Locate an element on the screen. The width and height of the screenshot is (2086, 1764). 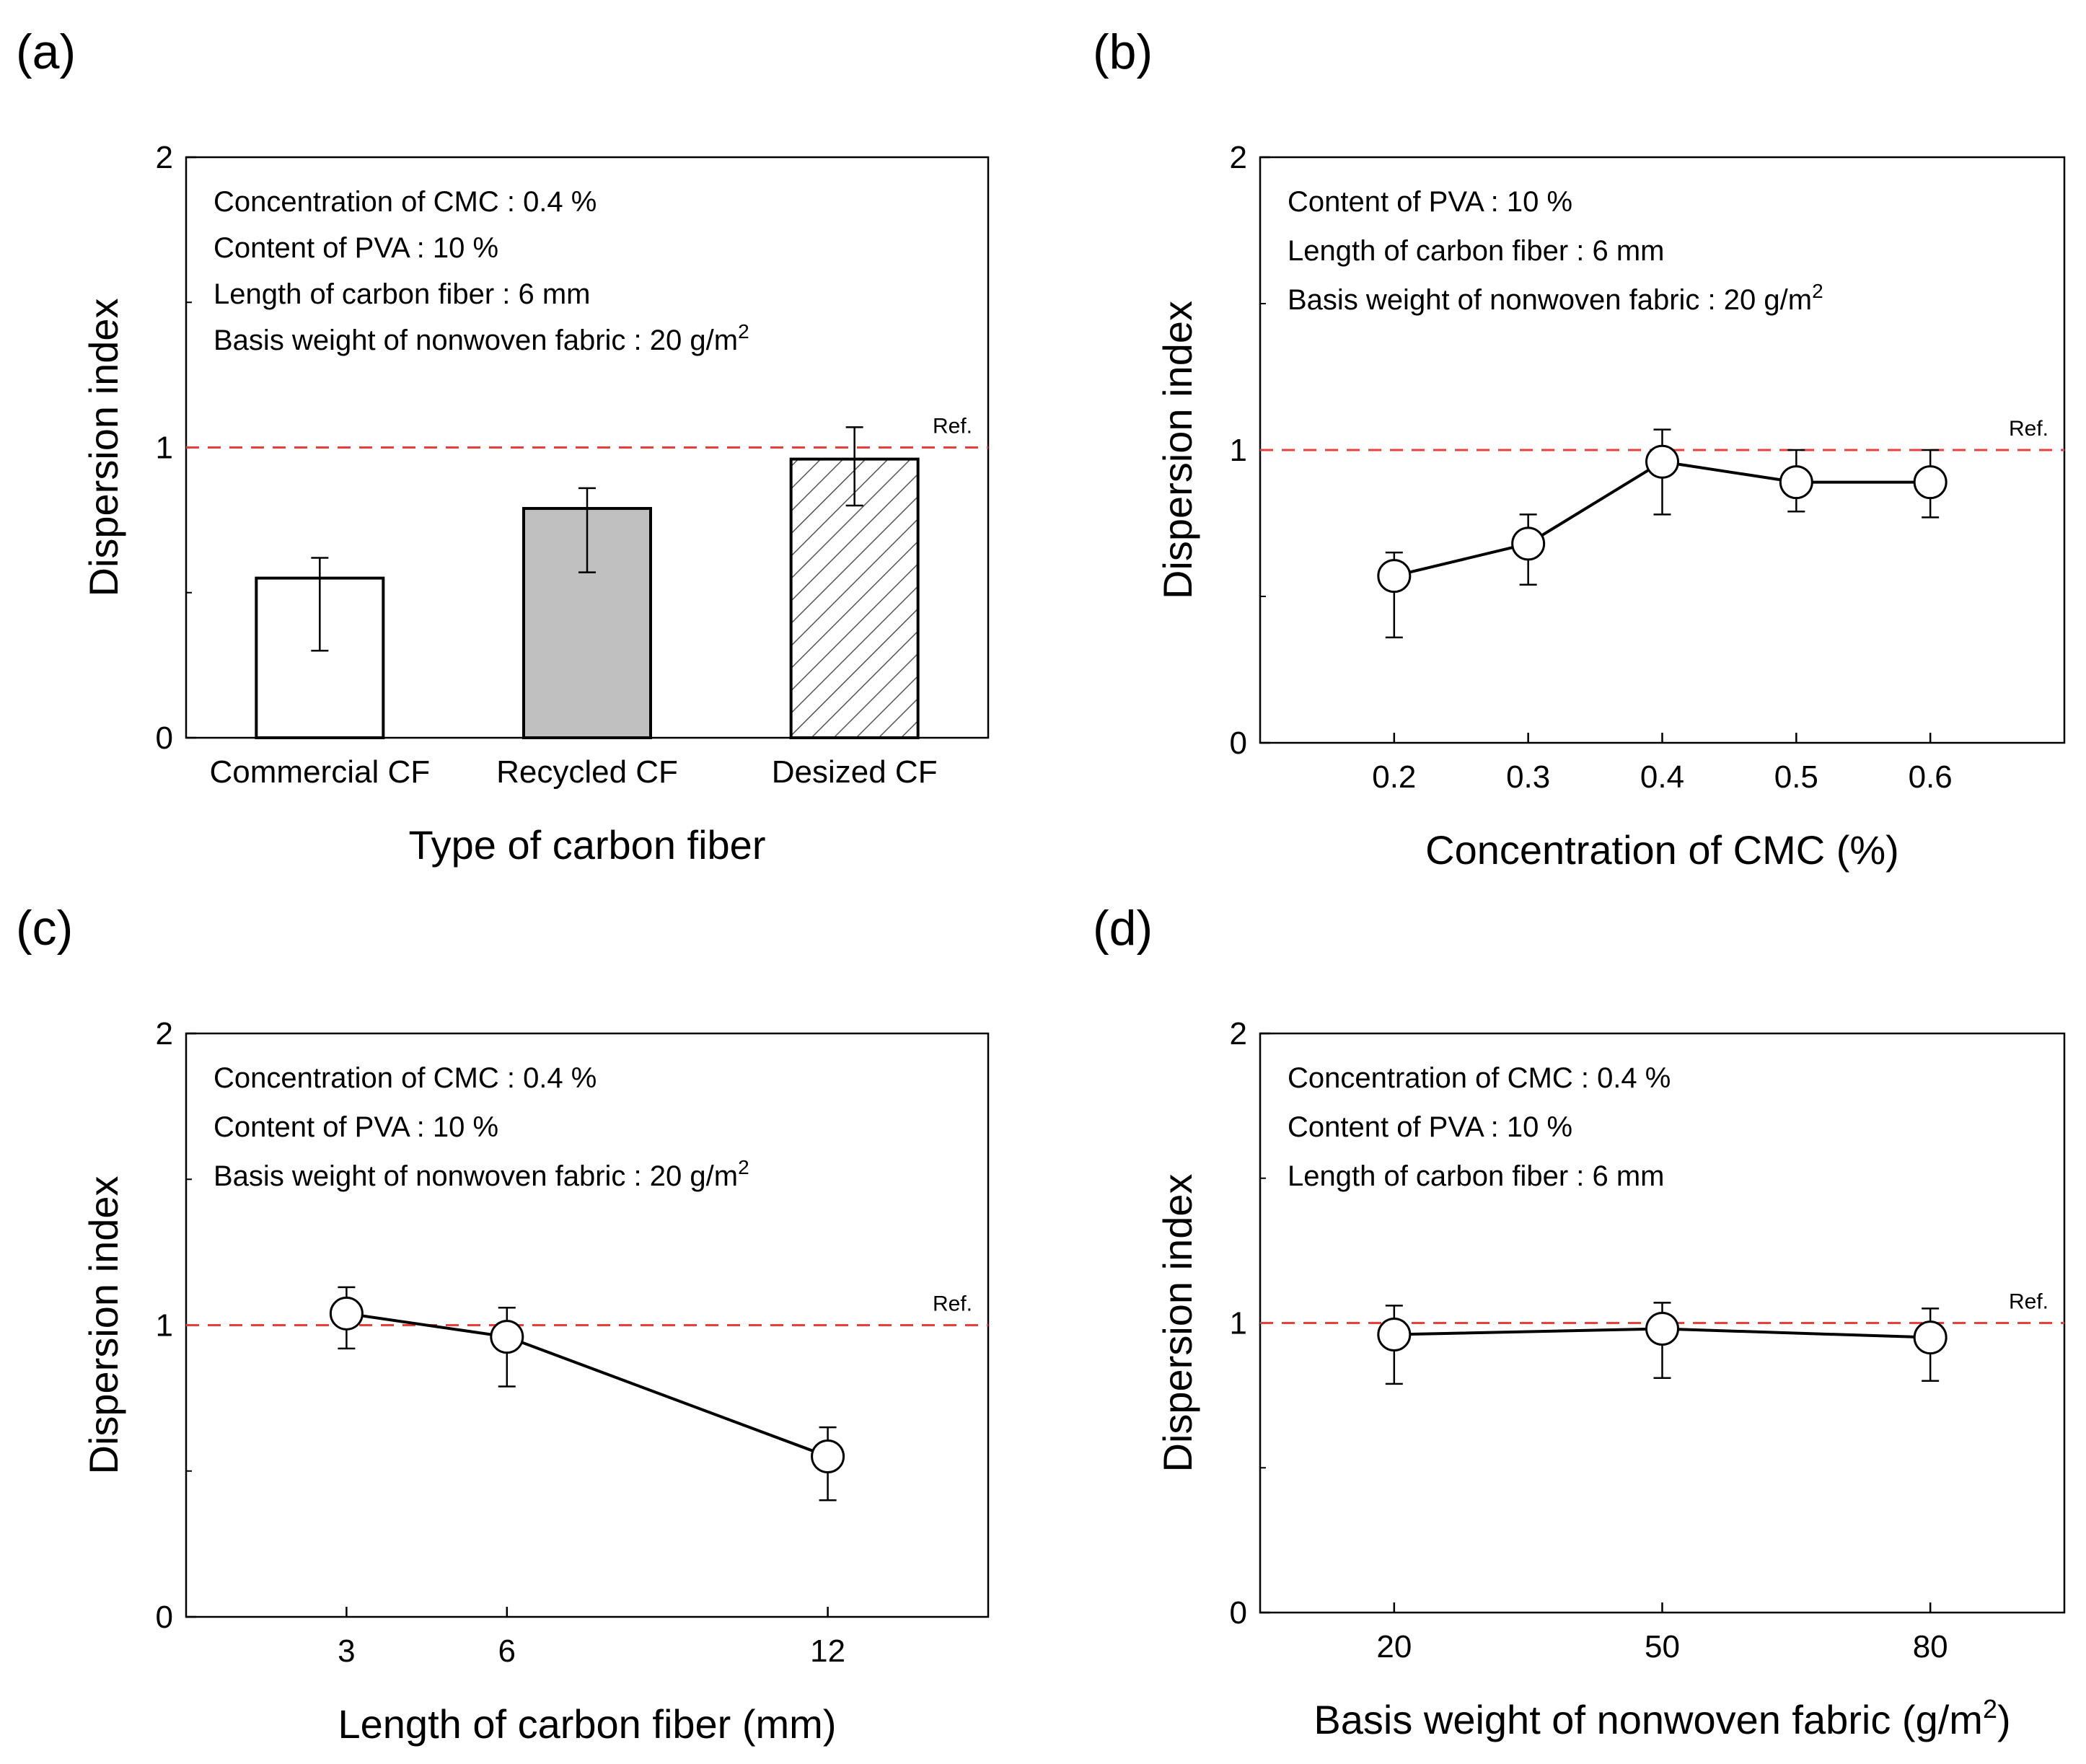
x-axis-label: Concentration of CMC (%) is located at coordinates (1662, 850).